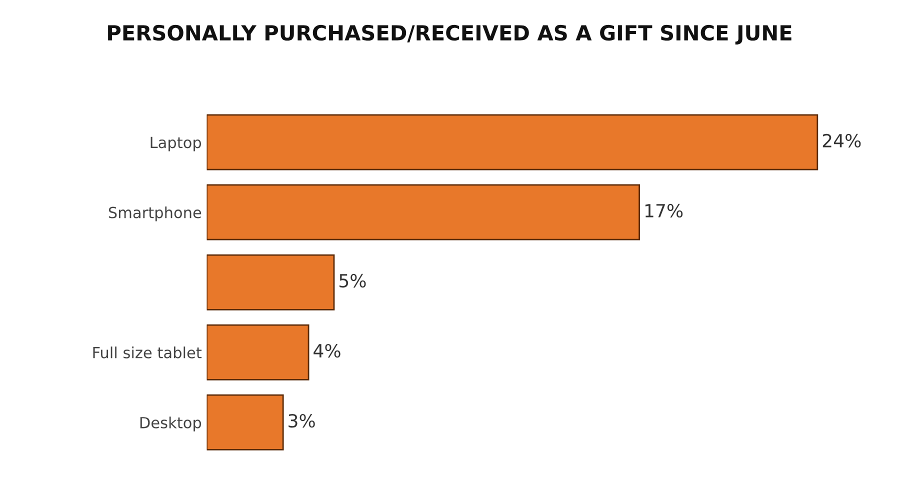 This screenshot has width=899, height=491. What do you see at coordinates (301, 421) in the screenshot?
I see `data-label: 3%` at bounding box center [301, 421].